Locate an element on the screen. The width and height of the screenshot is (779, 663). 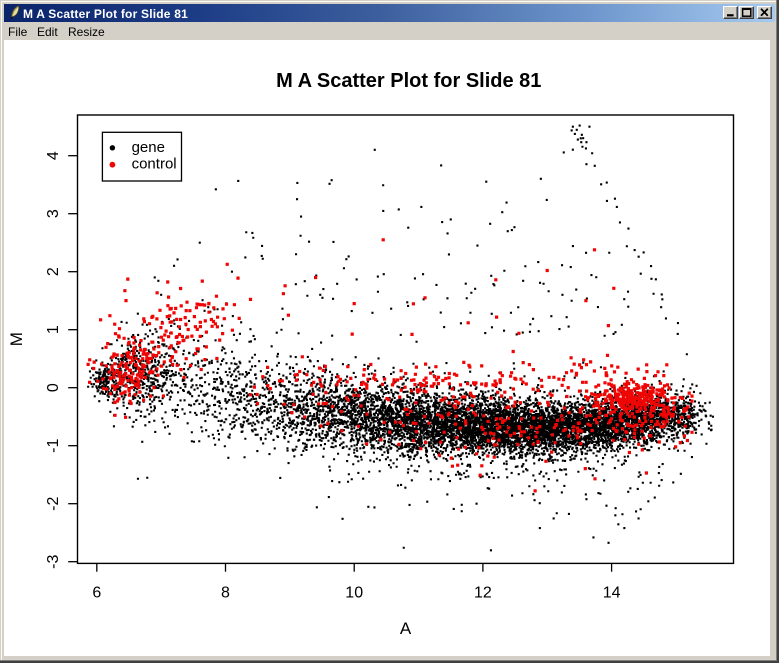
svg-text: A is located at coordinates (406, 628).